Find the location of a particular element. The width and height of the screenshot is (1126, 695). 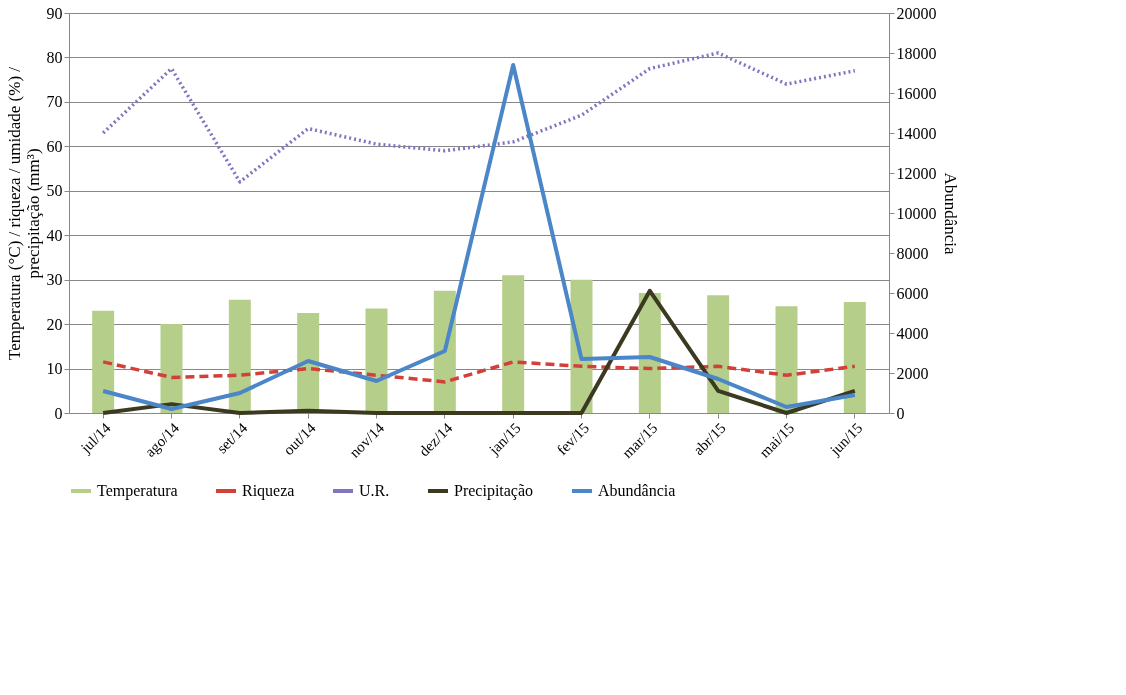

y-tick-label: 20 is located at coordinates (54, 324).